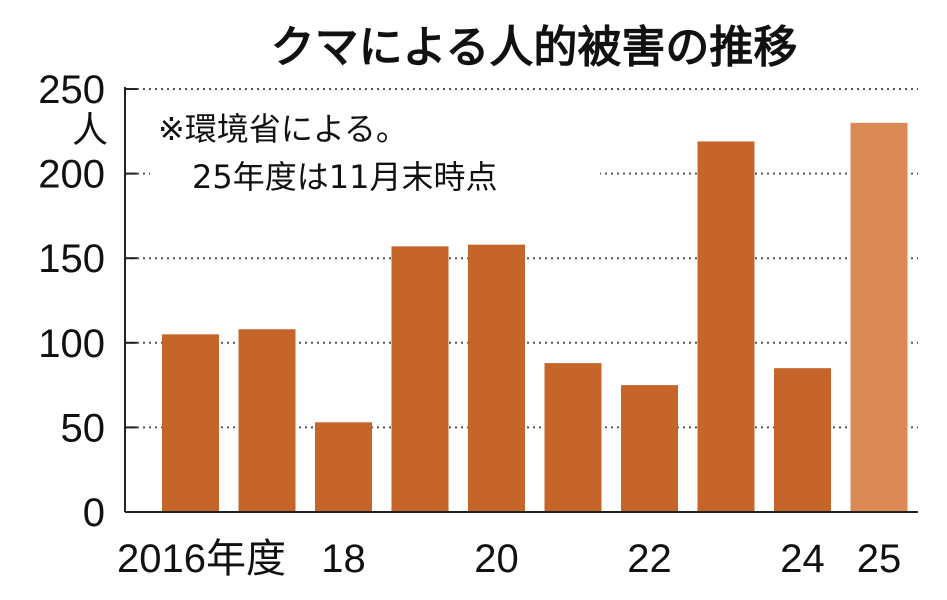 This screenshot has height=600, width=947. Describe the element at coordinates (534, 47) in the screenshot. I see `chart-title: クマによる人的被害の推移` at that location.